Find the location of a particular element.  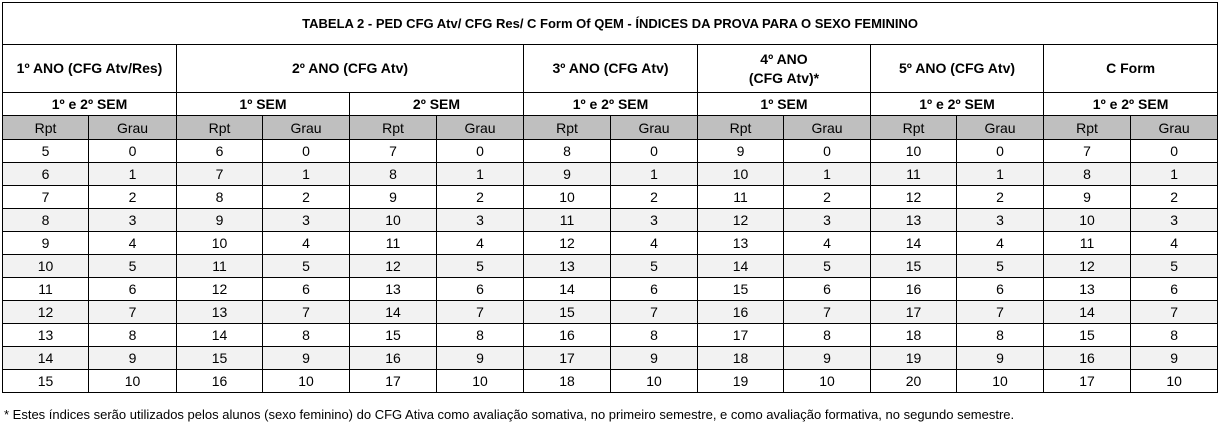

year-header-cform: C Form is located at coordinates (1130, 68).